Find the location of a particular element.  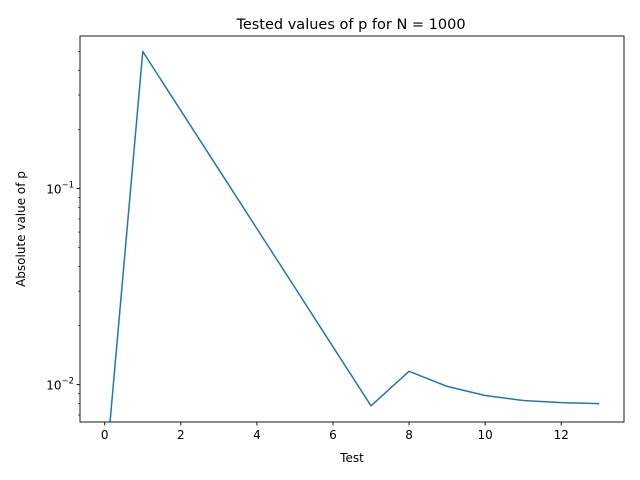

y-tick-label: 10⁻¹ is located at coordinates (60, 189).